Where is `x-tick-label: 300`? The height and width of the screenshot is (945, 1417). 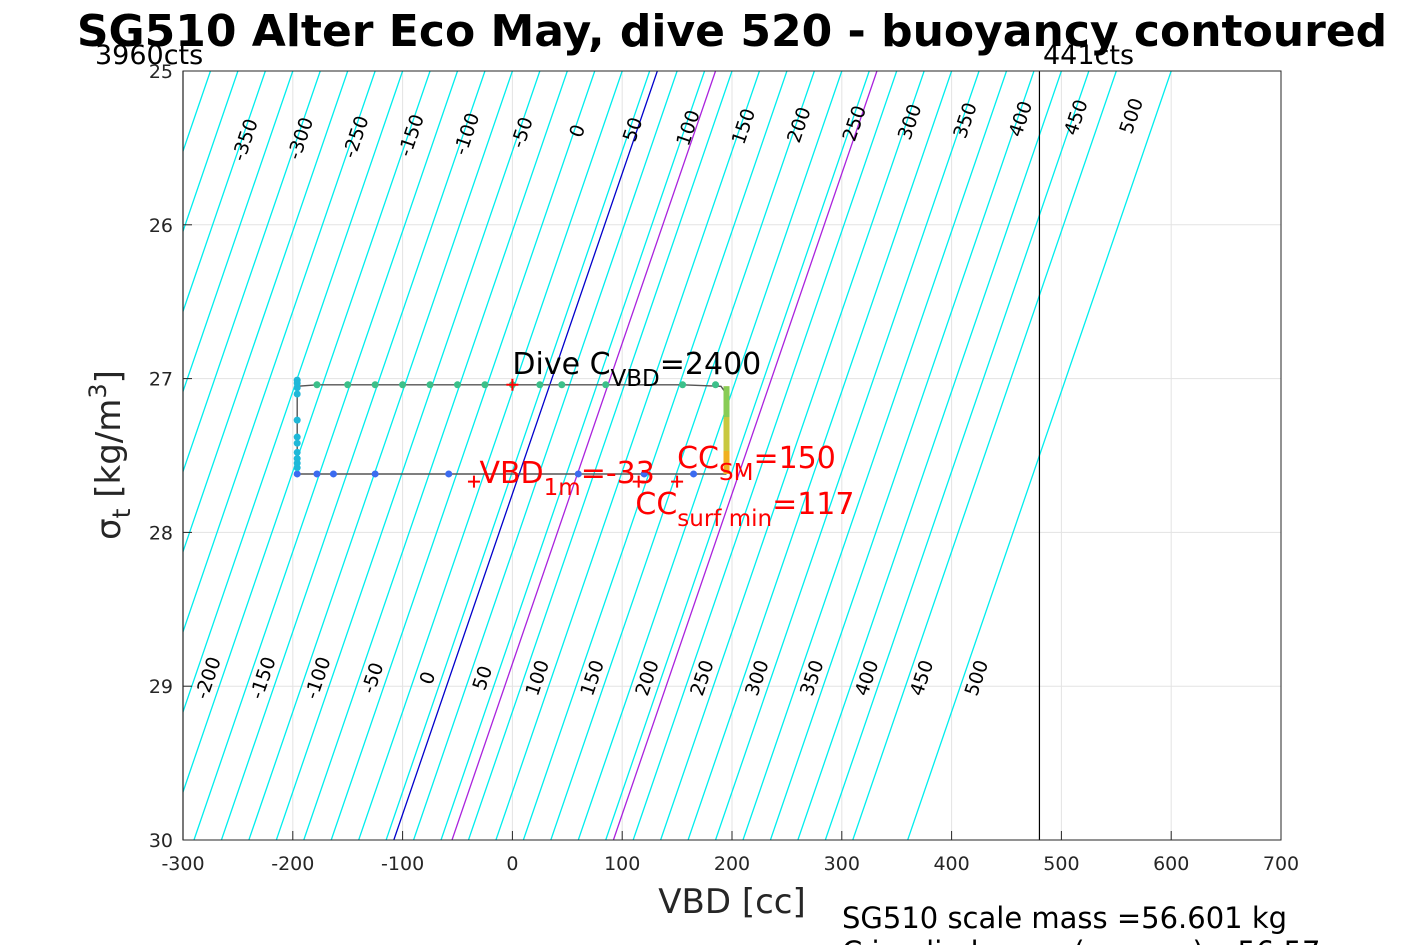
x-tick-label: 300 is located at coordinates (842, 864).